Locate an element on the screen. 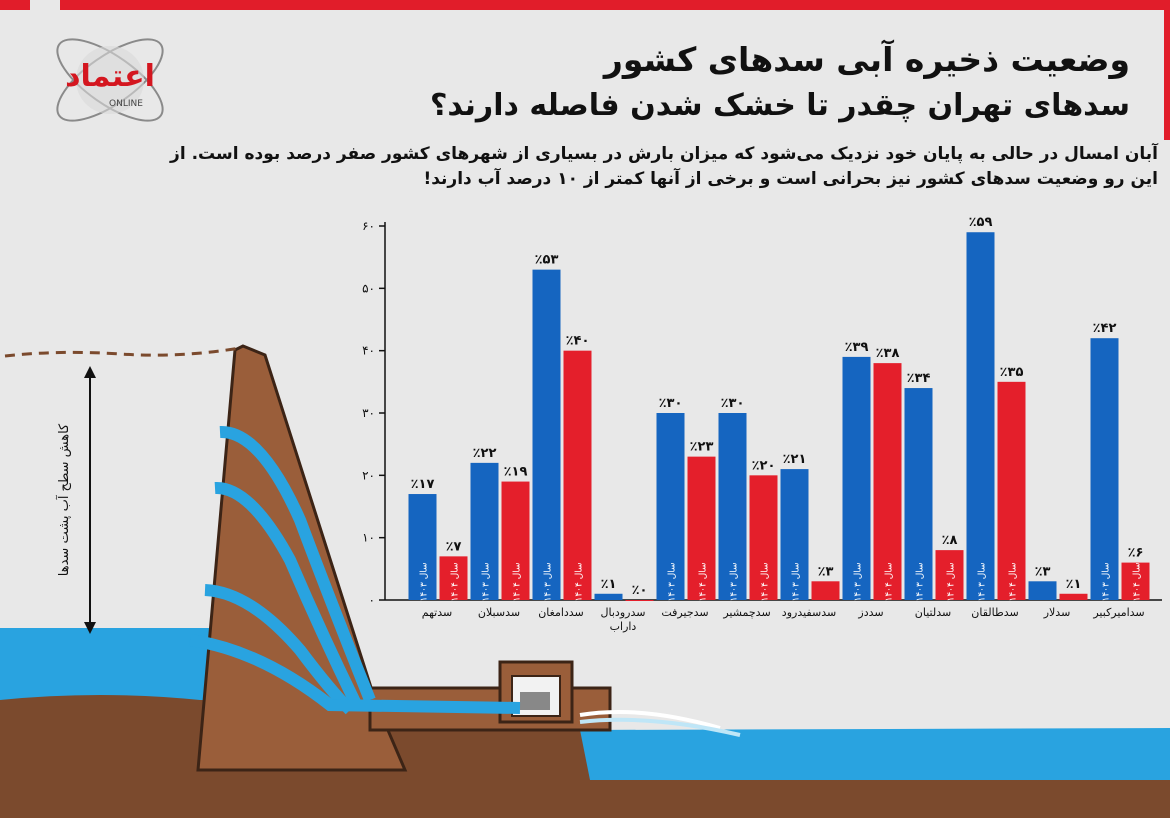  category-label: داراب is located at coordinates (623, 626).